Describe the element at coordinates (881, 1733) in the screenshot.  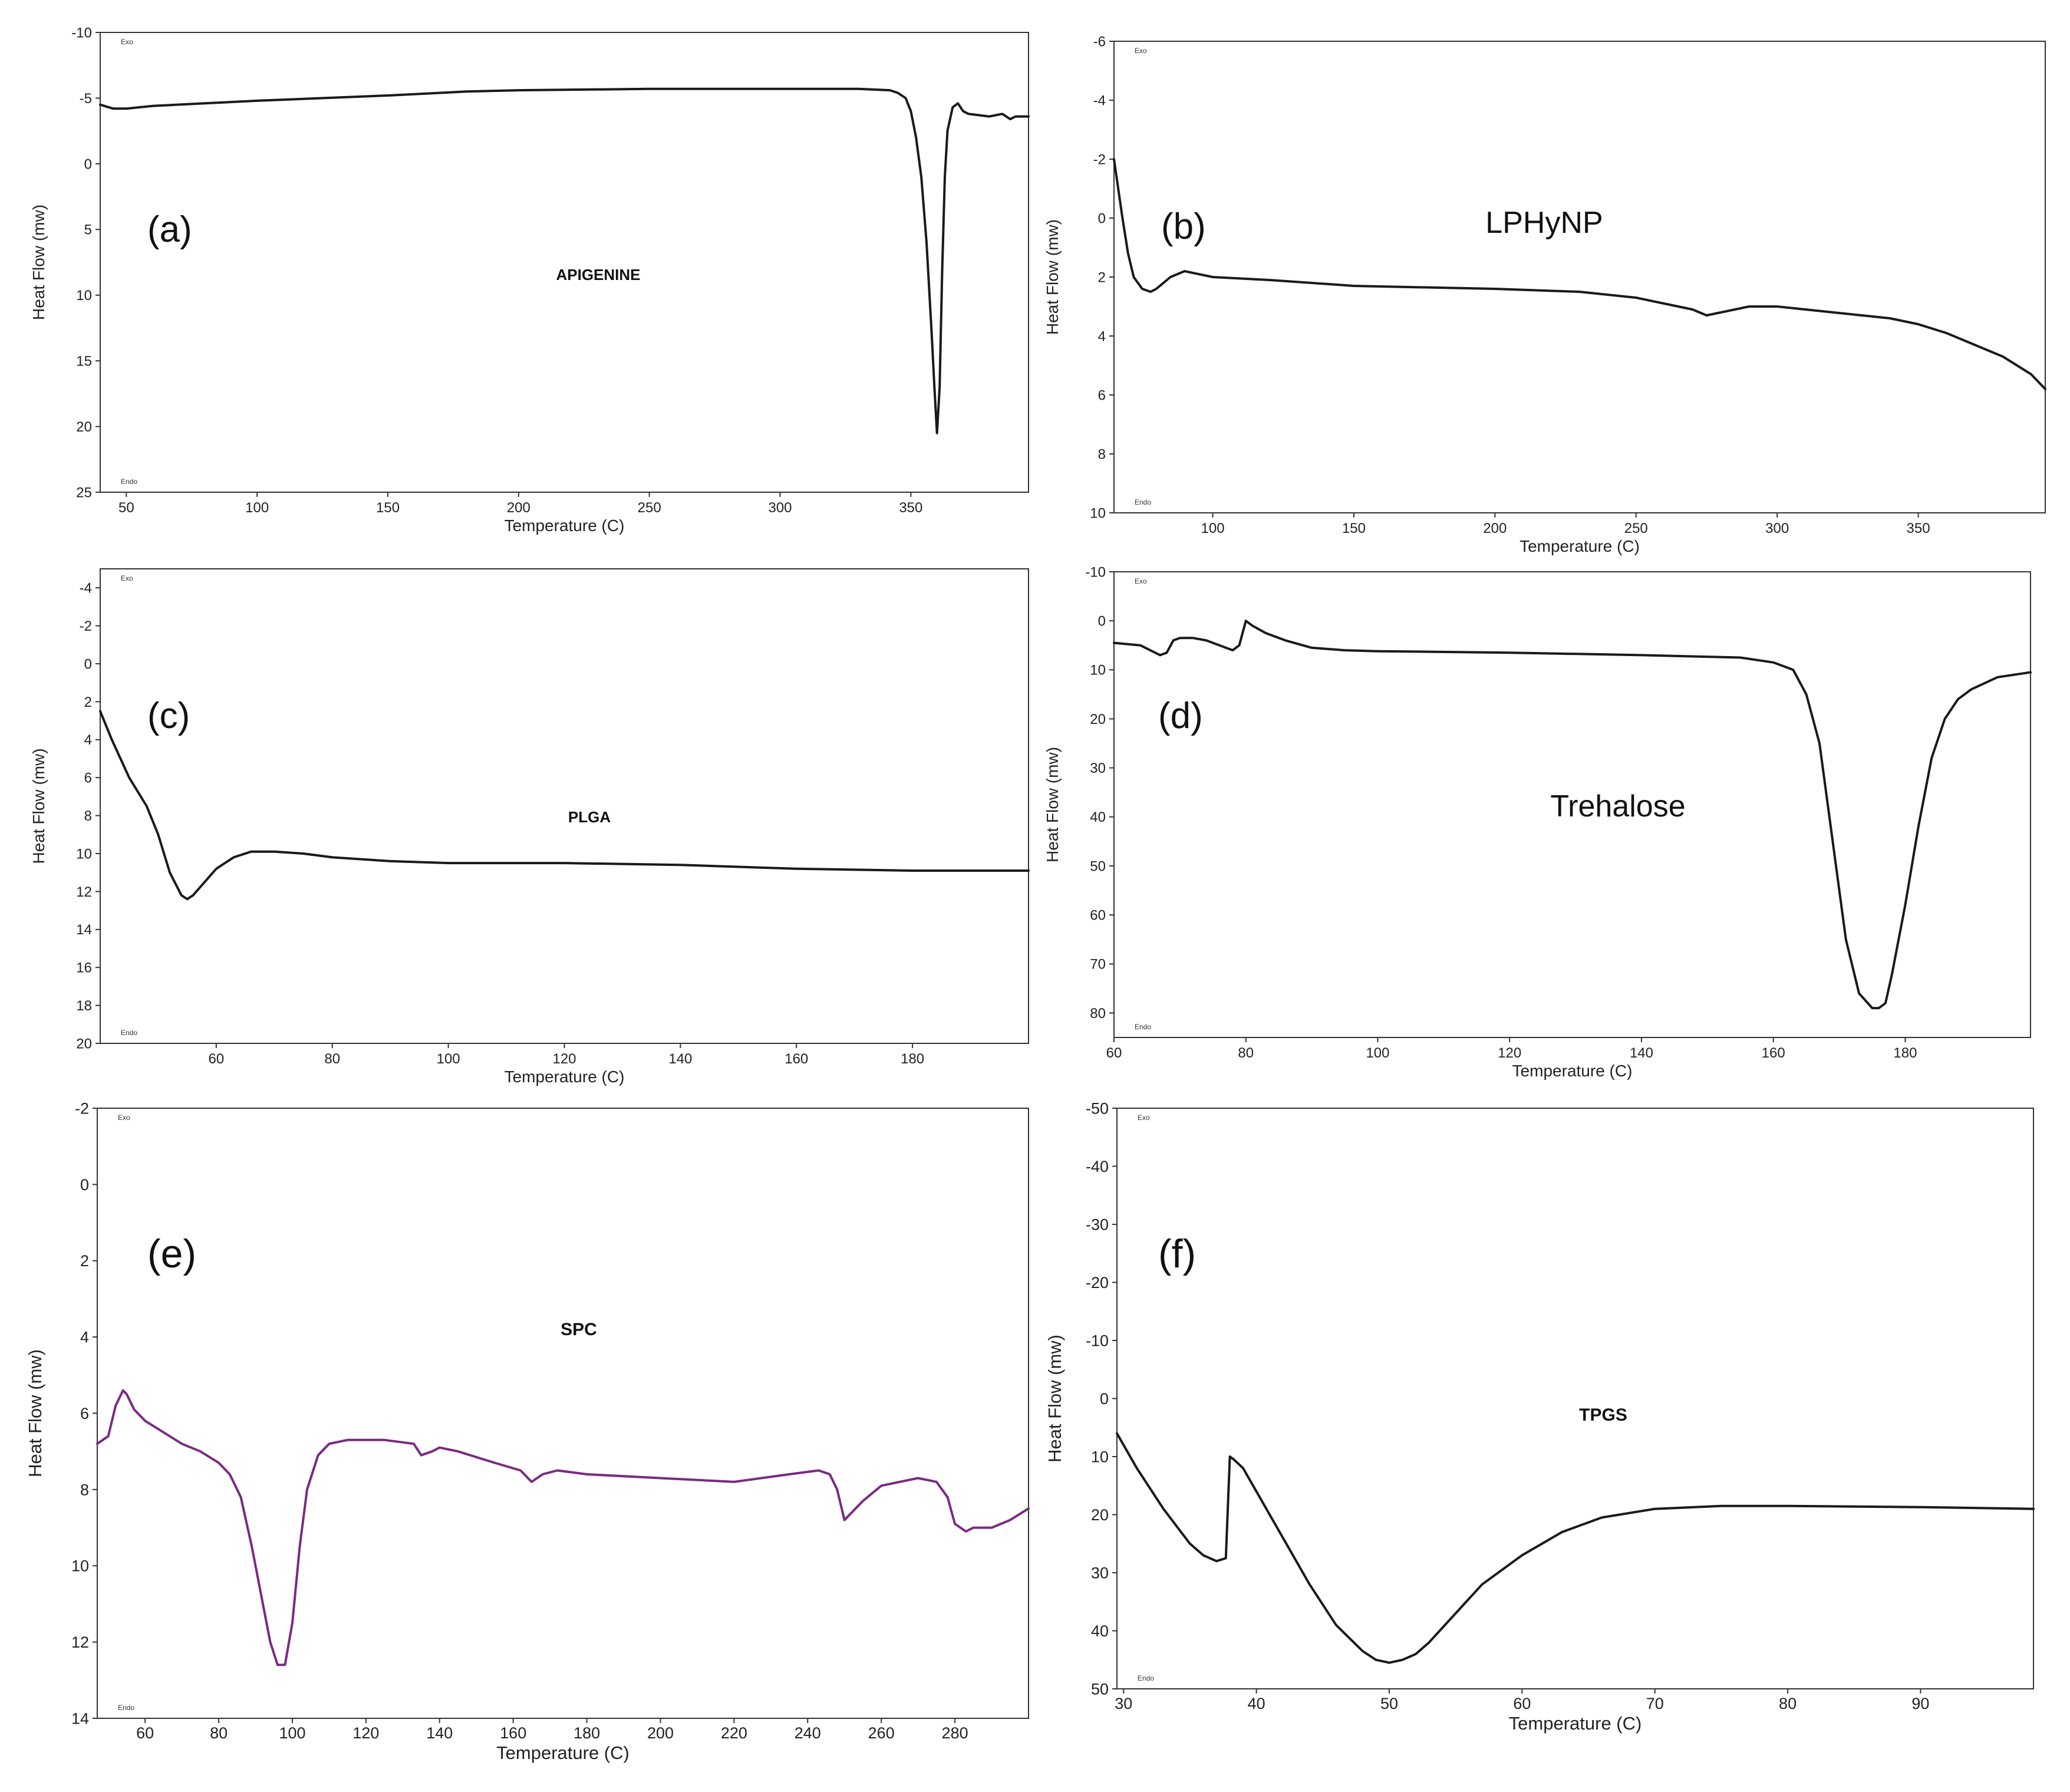
I see `x-tick-label: 260` at that location.